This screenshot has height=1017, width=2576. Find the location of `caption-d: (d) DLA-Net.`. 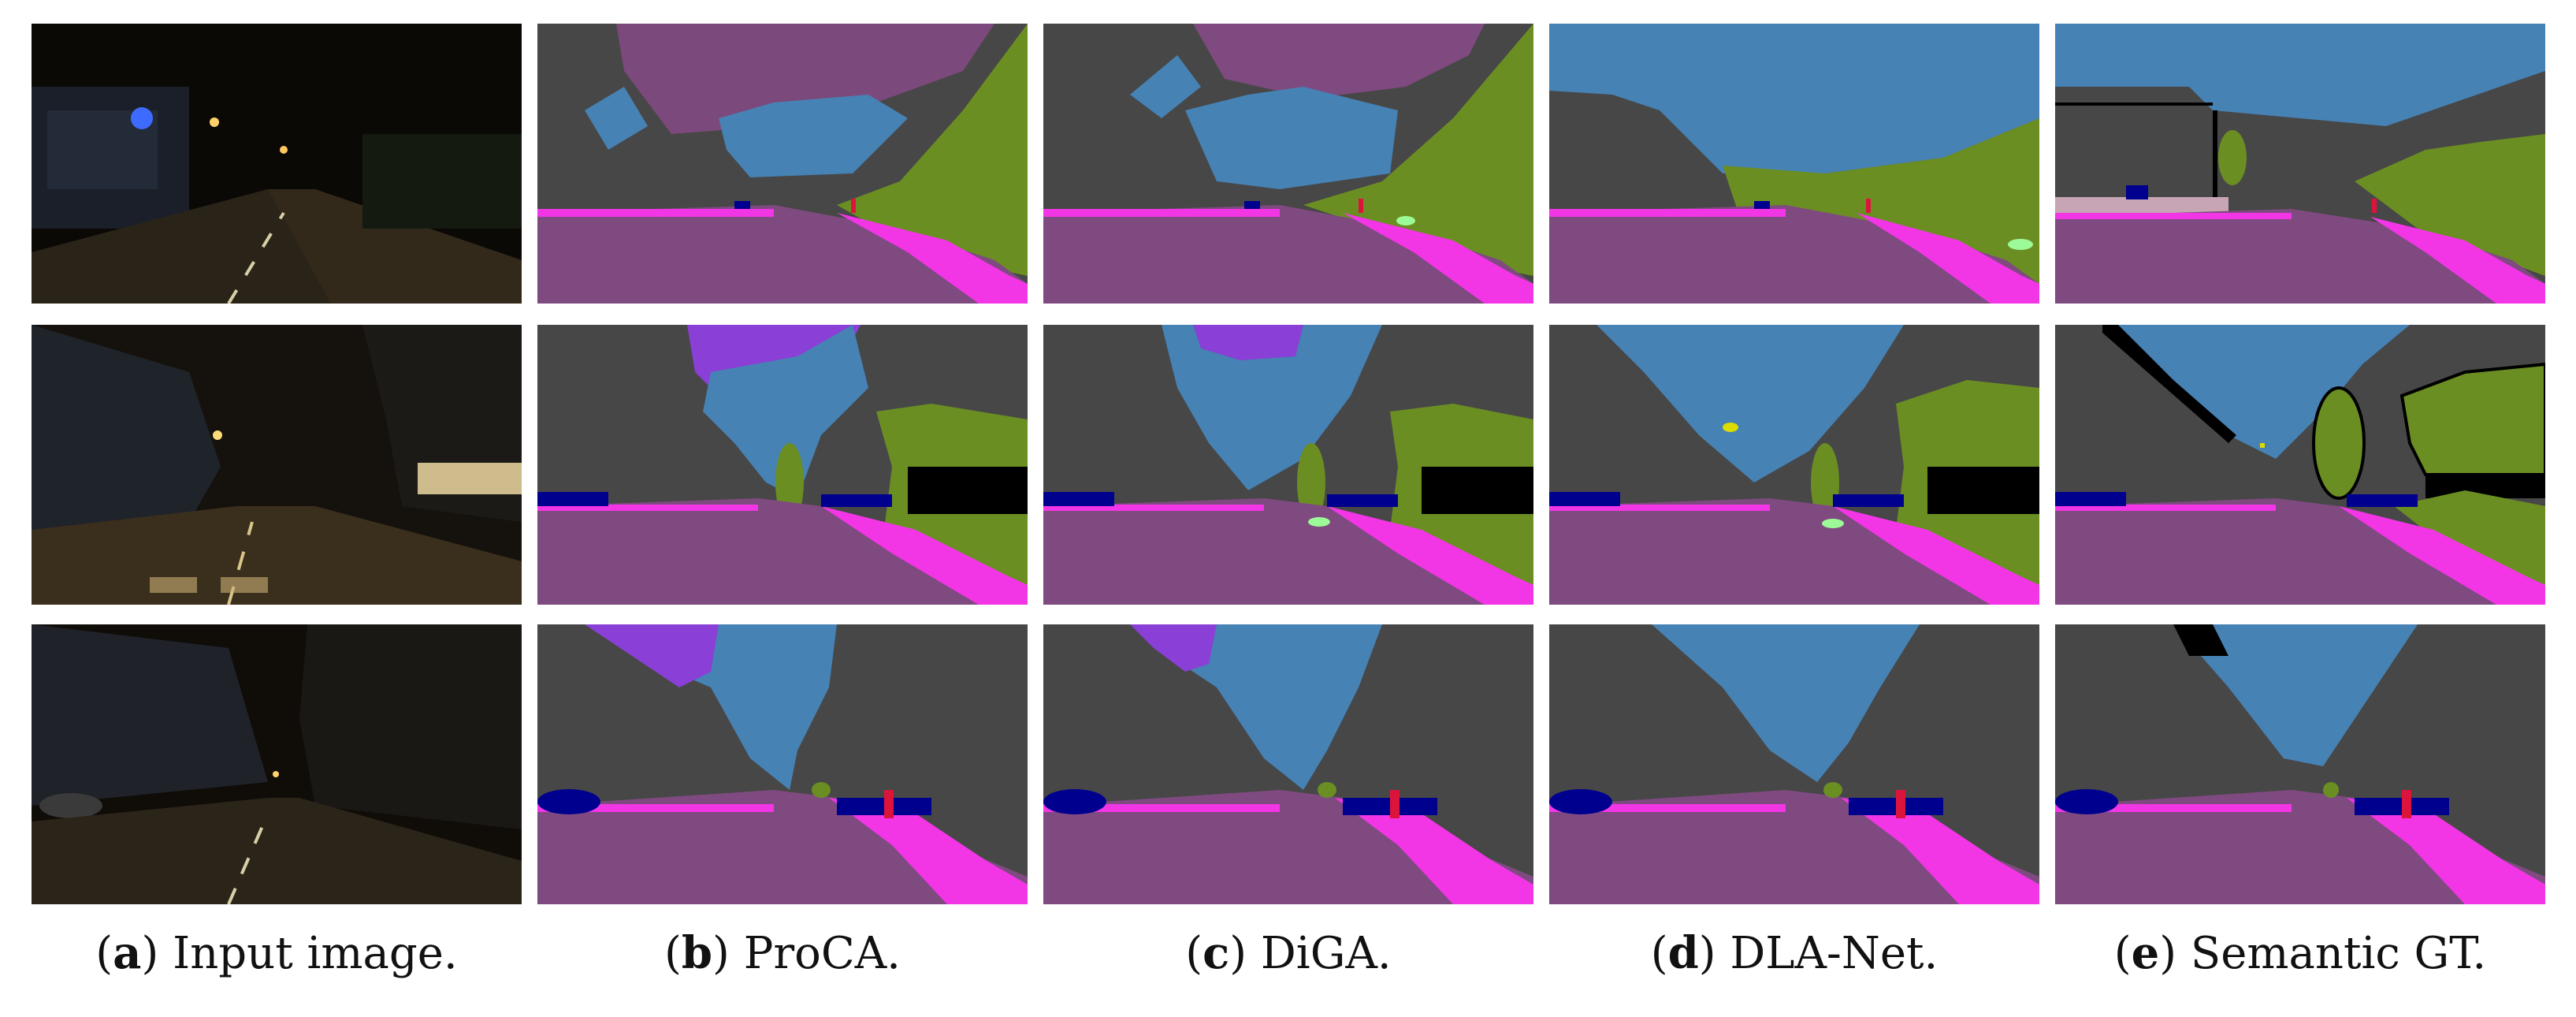

caption-d: (d) DLA-Net. is located at coordinates (1794, 953).